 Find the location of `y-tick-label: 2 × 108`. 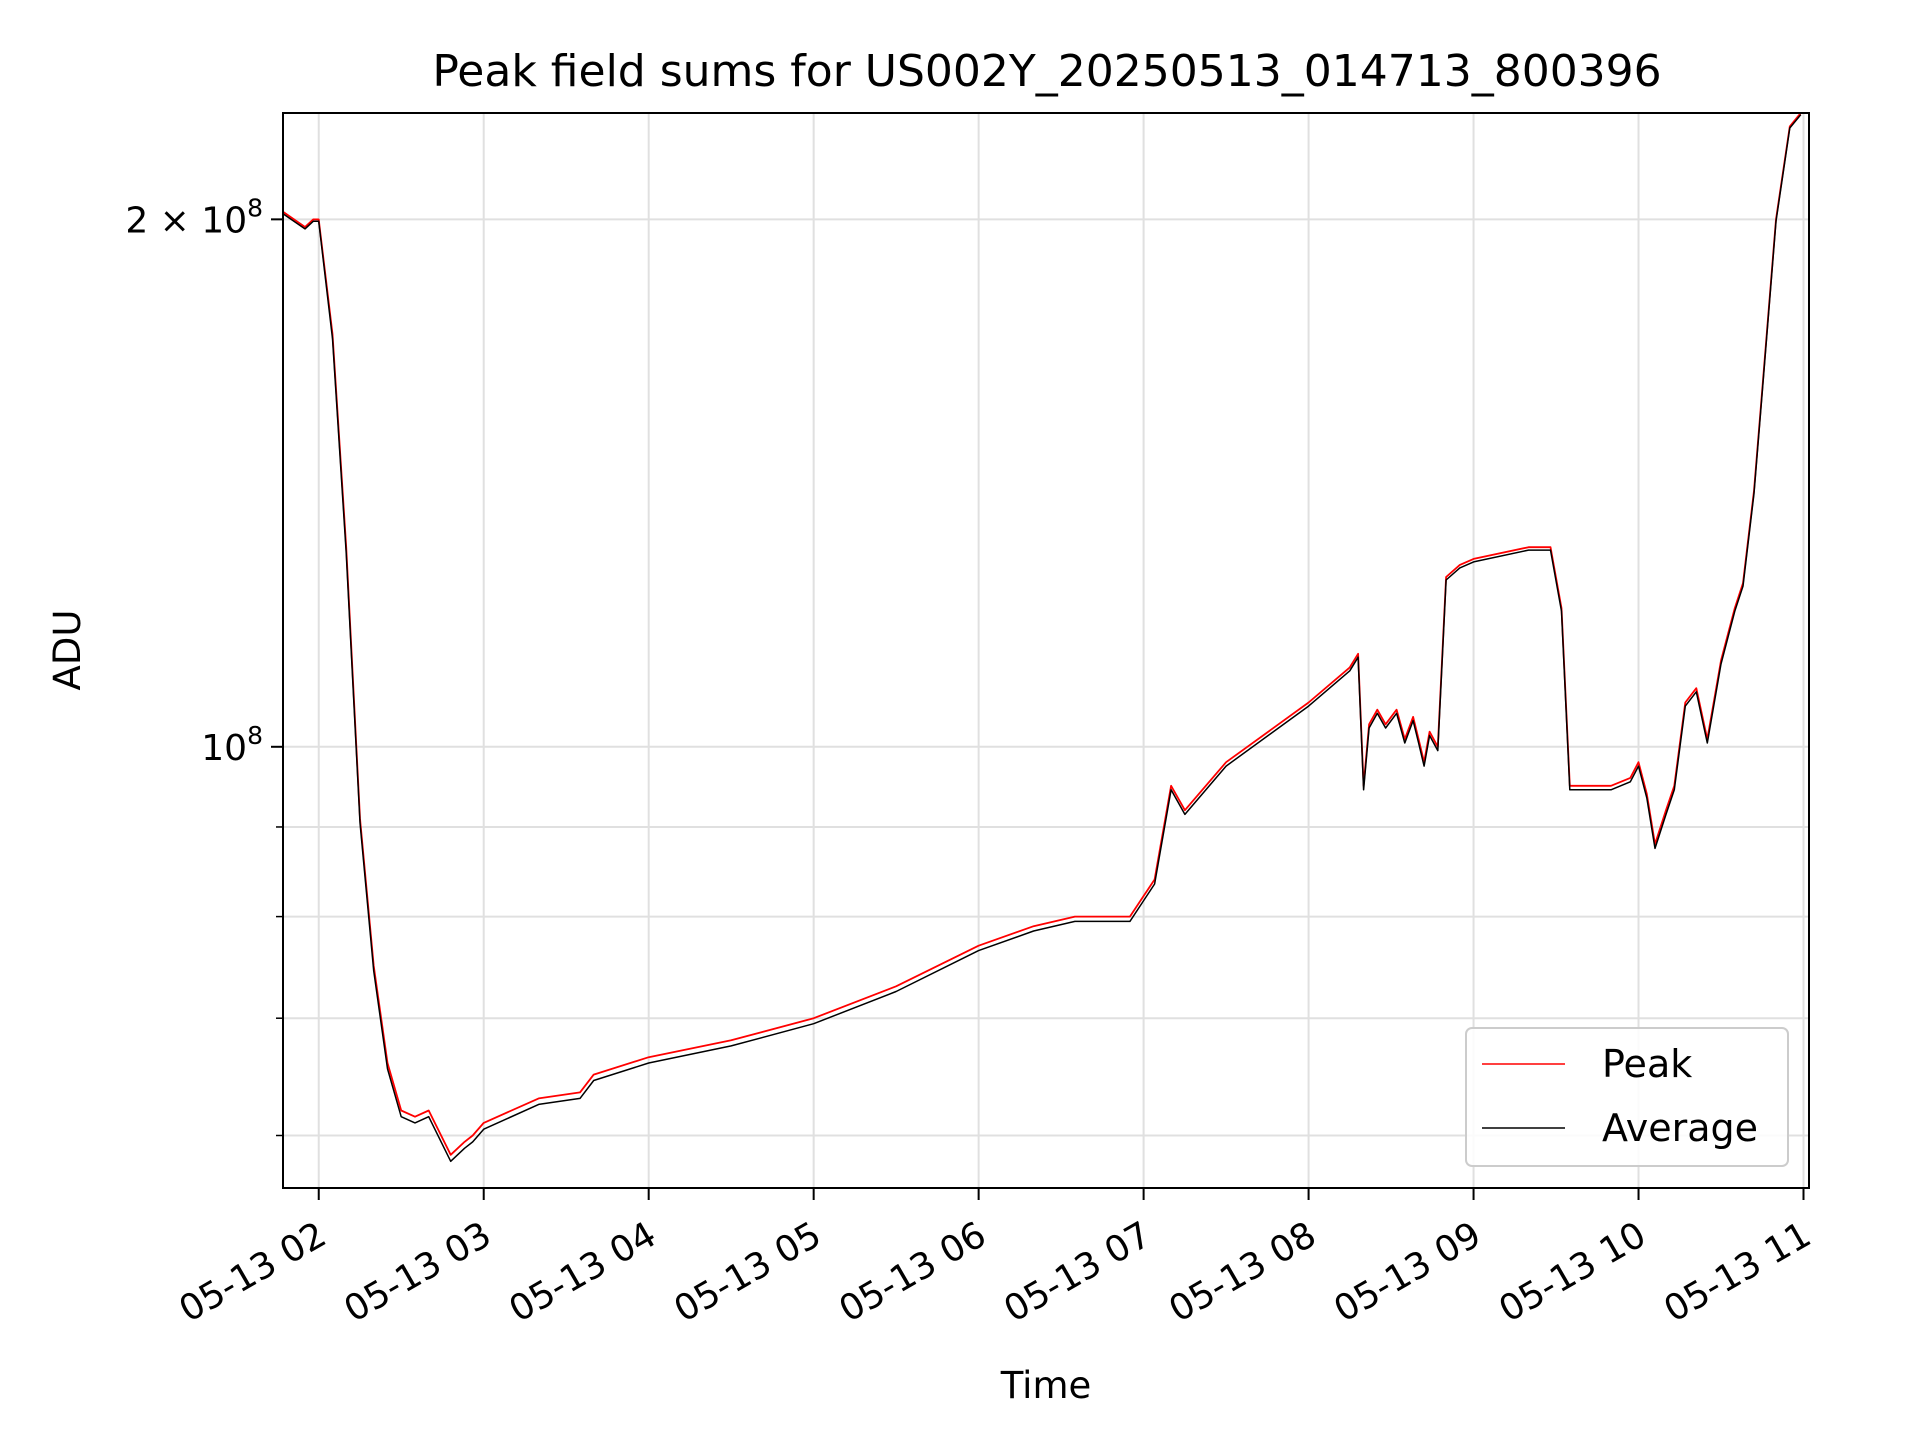

y-tick-label: 2 × 108 is located at coordinates (194, 217).